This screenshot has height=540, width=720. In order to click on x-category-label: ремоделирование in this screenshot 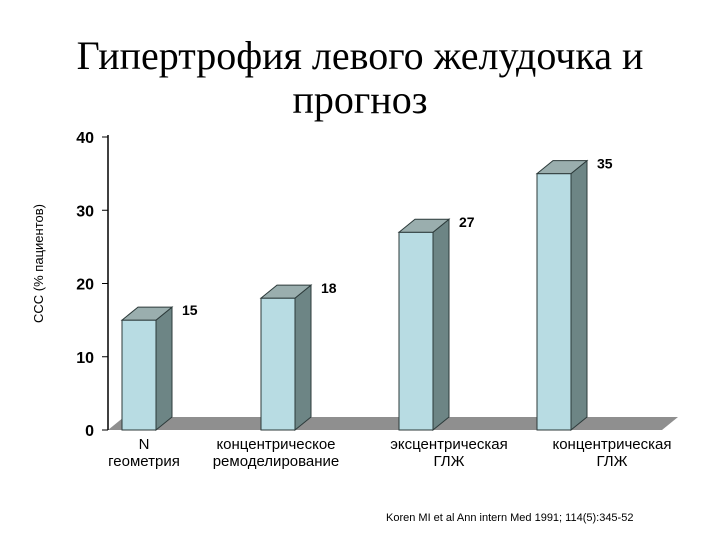, I will do `click(276, 461)`.